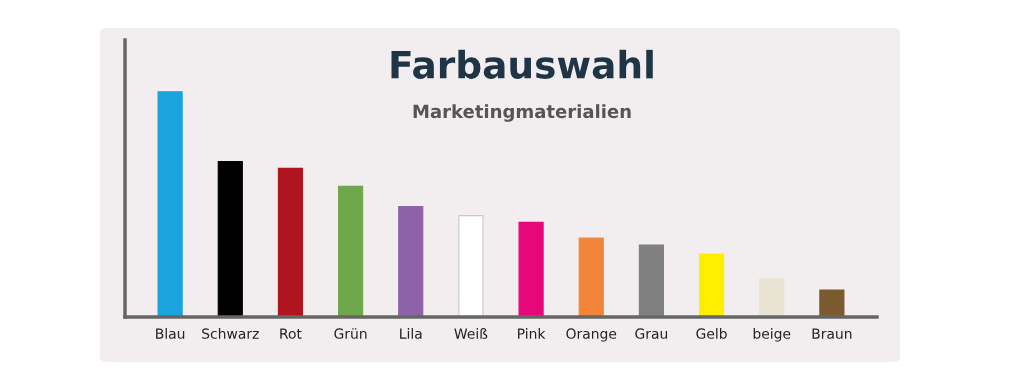 The width and height of the screenshot is (1024, 368). I want to click on text: Marketingmaterialien, so click(522, 113).